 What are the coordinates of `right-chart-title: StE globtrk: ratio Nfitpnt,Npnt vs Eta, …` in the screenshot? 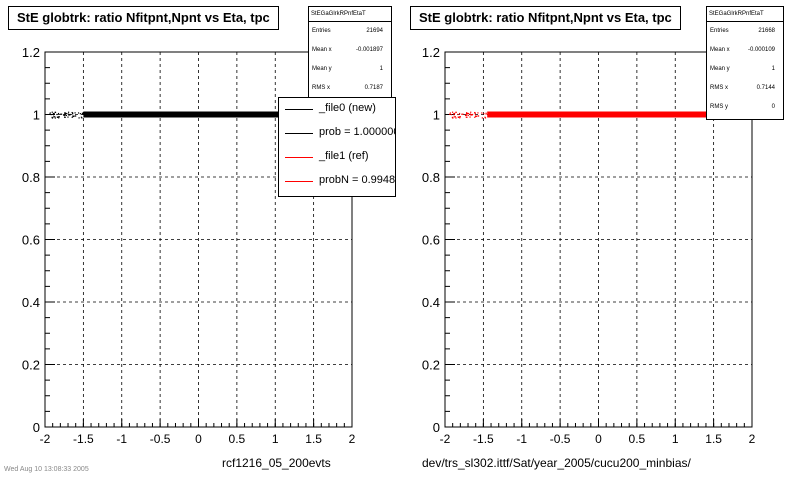 It's located at (545, 18).